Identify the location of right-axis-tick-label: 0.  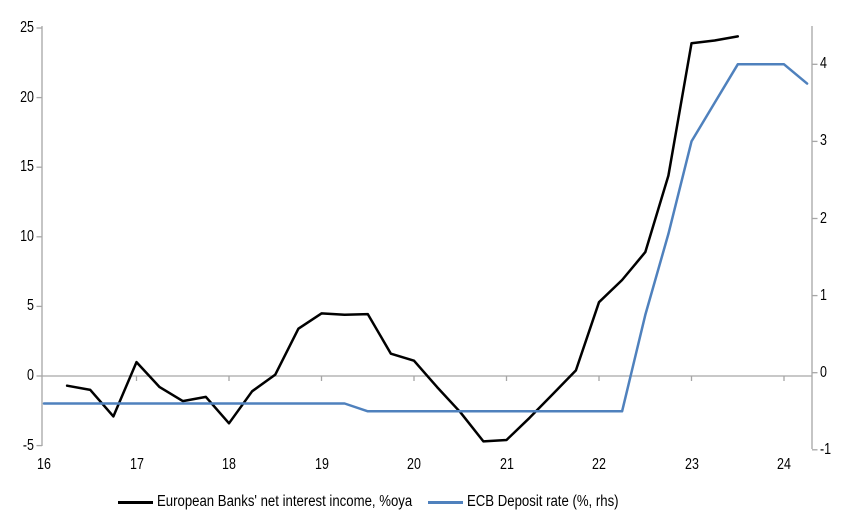
(823, 372).